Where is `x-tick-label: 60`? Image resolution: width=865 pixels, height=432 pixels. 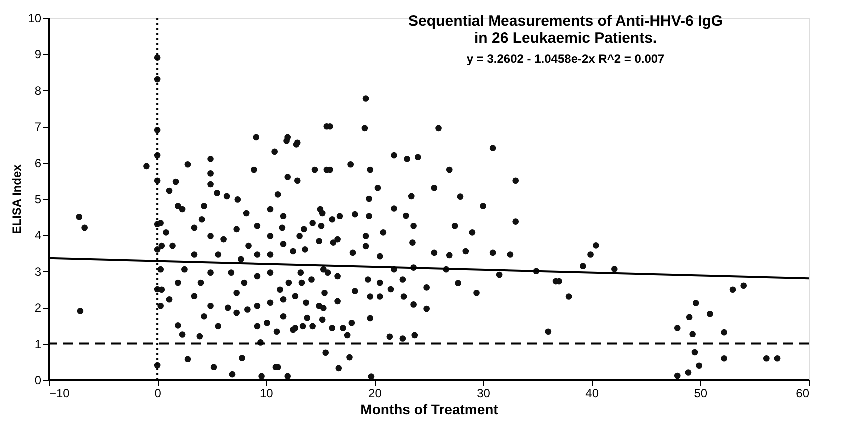
x-tick-label: 60 is located at coordinates (803, 393).